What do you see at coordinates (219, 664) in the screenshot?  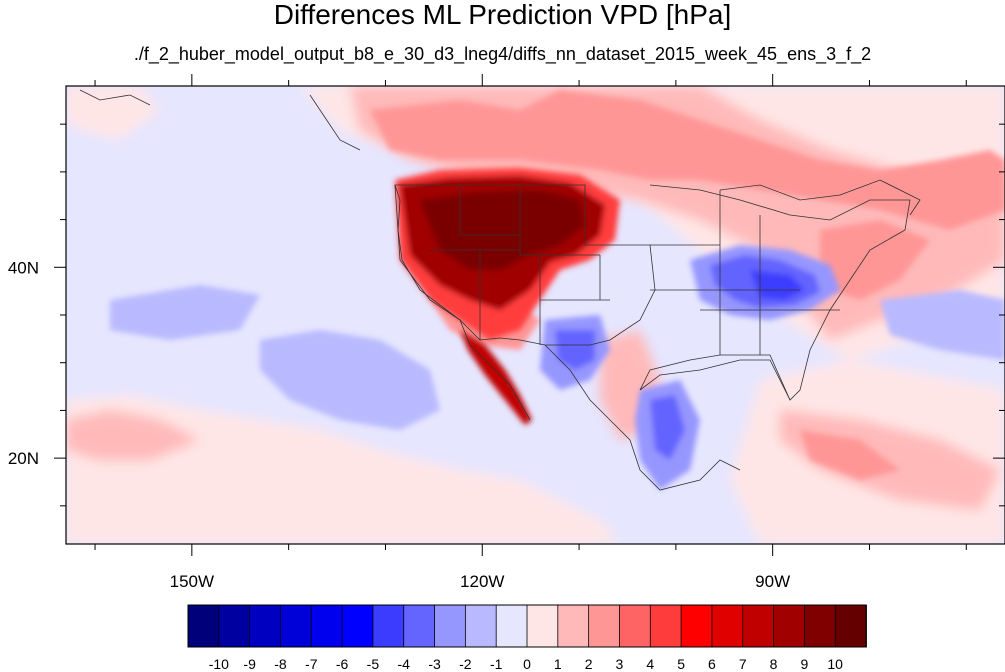 I see `colorbar-label: -10` at bounding box center [219, 664].